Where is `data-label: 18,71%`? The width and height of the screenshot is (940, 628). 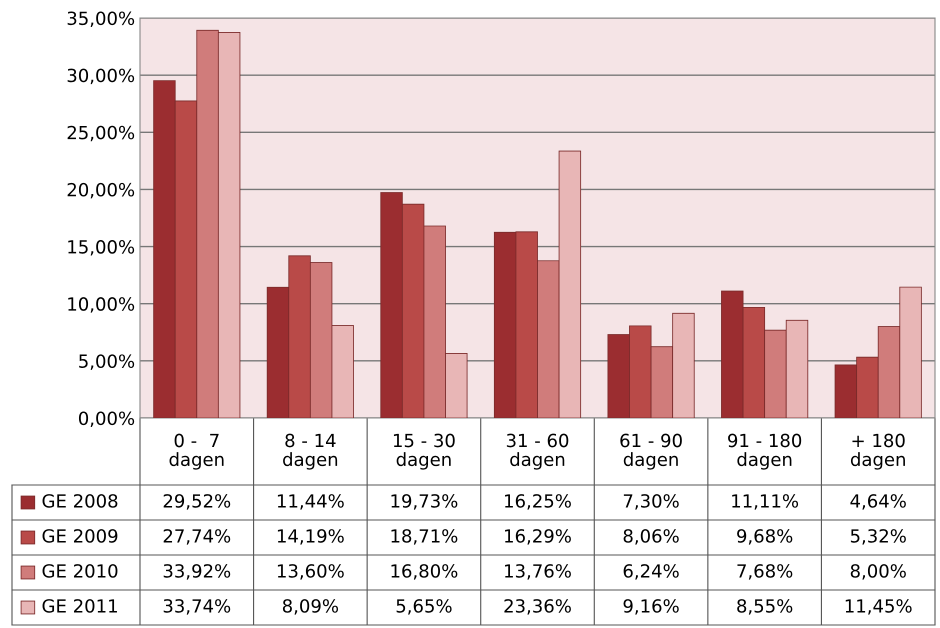 data-label: 18,71% is located at coordinates (424, 537).